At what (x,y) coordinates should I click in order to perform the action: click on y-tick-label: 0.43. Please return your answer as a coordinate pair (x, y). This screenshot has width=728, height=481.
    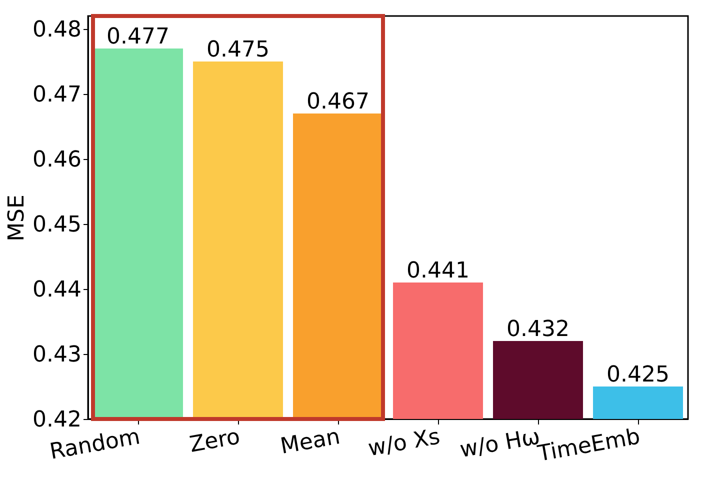
    Looking at the image, I should click on (57, 355).